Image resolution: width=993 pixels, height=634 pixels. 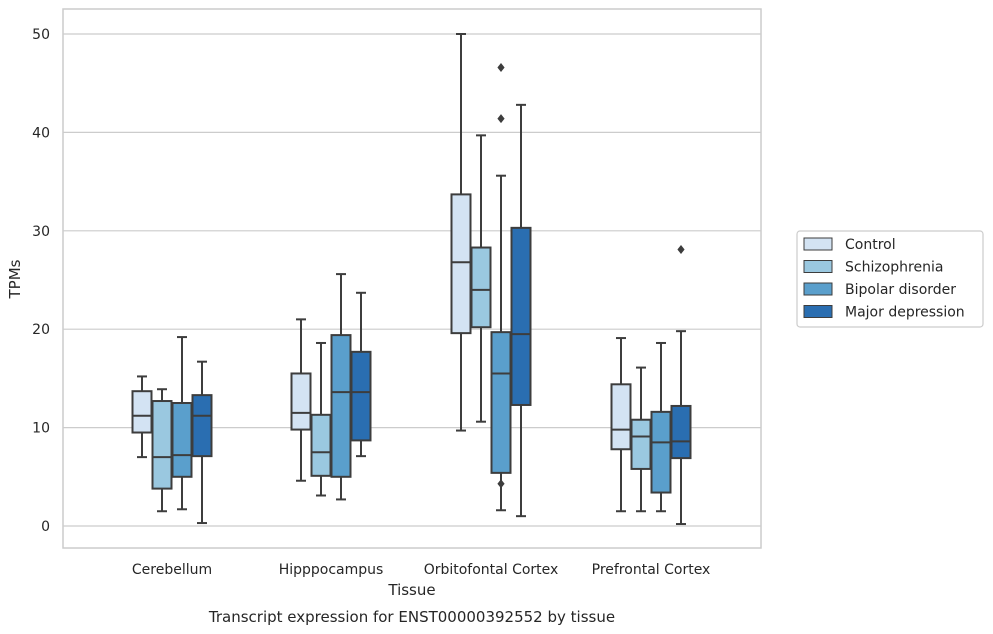 I want to click on legend-label: Bipolar disorder, so click(x=900, y=290).